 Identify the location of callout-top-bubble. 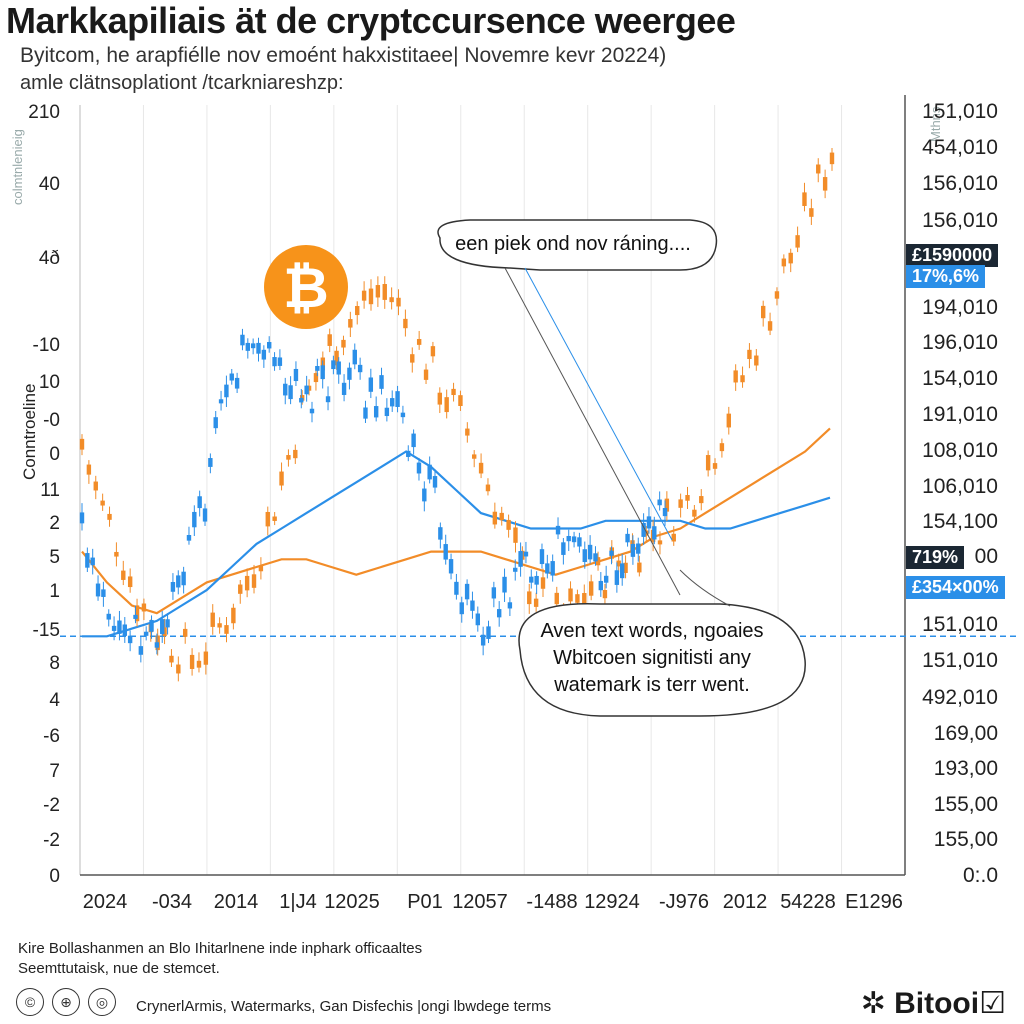
(577, 245).